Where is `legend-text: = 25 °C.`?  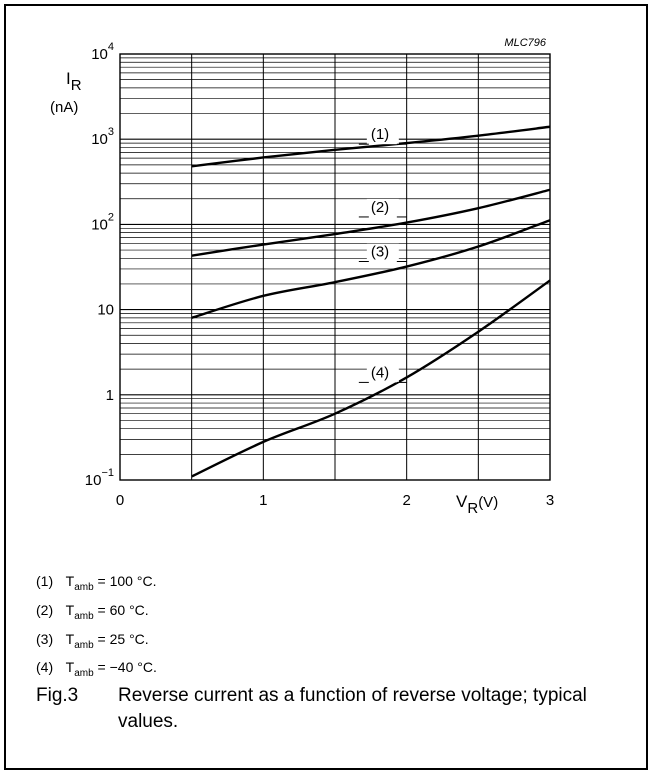
legend-text: = 25 °C. is located at coordinates (121, 638).